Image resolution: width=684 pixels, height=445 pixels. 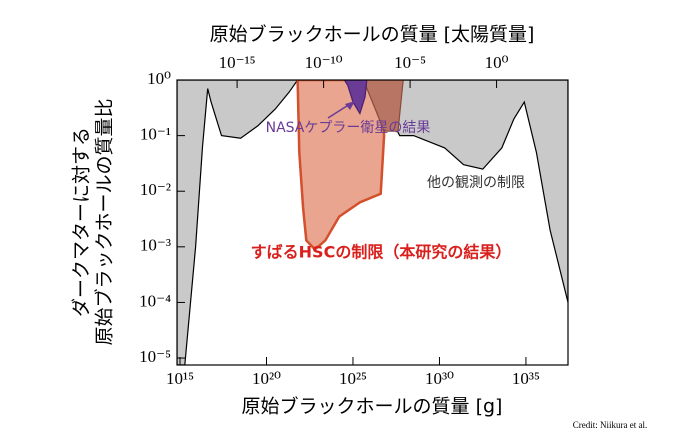 I want to click on x-tick-label: 10¹⁵, so click(x=180, y=378).